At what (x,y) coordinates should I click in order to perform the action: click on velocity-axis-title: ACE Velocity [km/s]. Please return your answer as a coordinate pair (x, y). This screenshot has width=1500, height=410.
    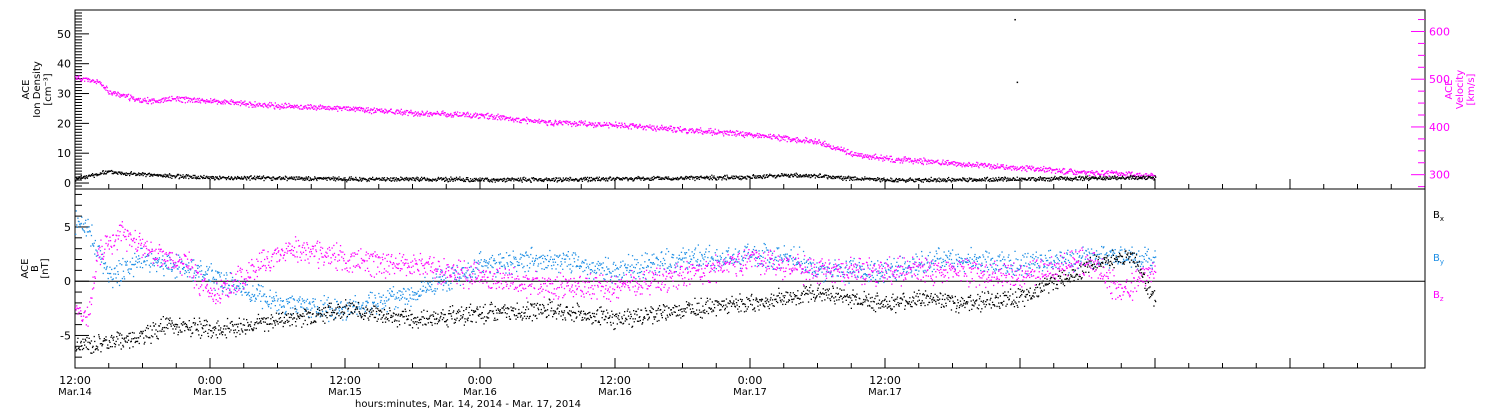
    Looking at the image, I should click on (1460, 89).